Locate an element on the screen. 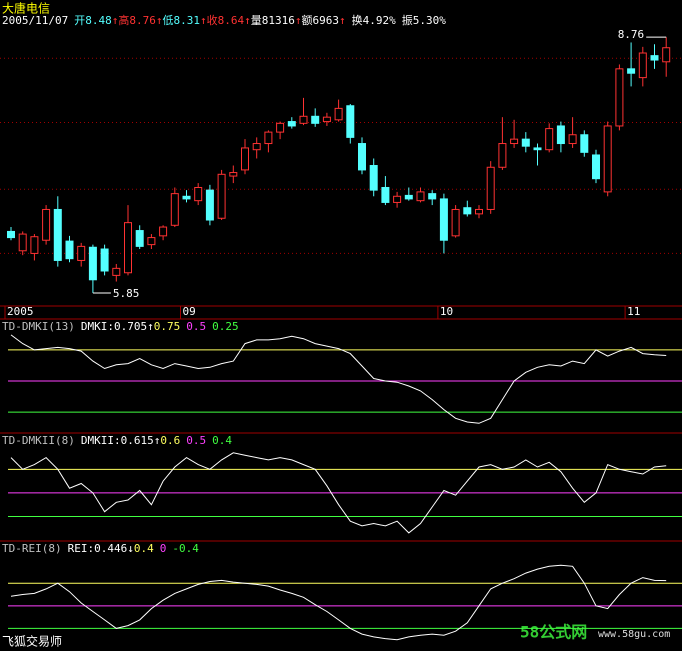 The image size is (682, 651). level-label: -0.4 is located at coordinates (185, 548).